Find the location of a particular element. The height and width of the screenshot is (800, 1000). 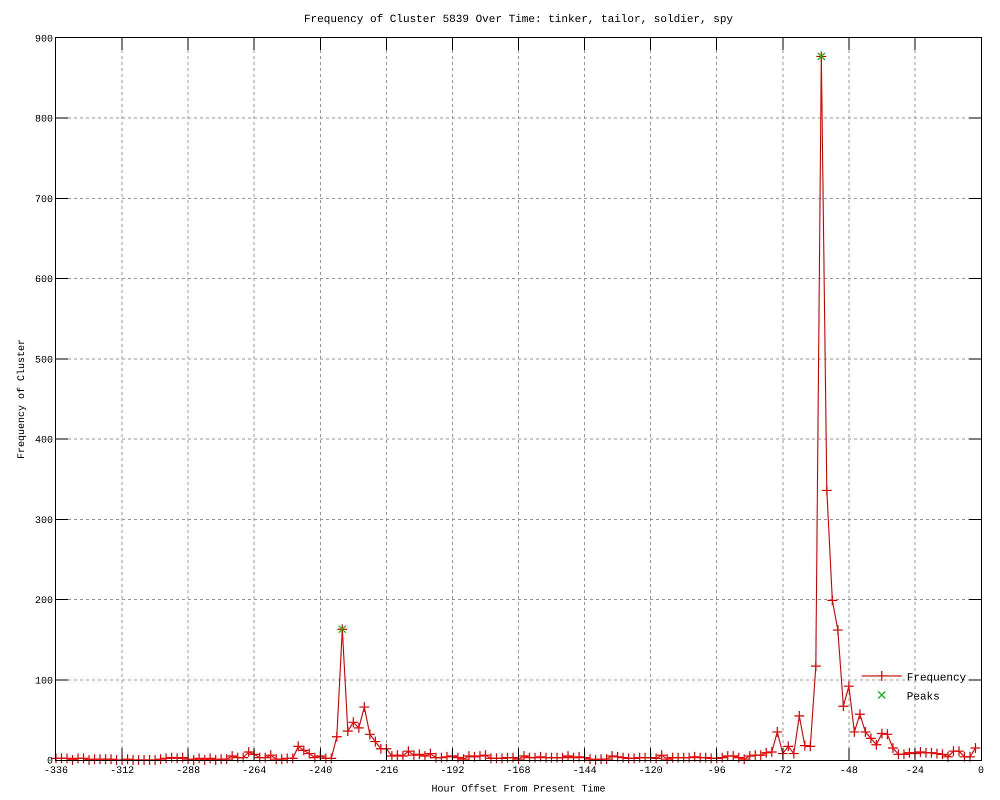

y-tick-label: 0 is located at coordinates (49, 762).